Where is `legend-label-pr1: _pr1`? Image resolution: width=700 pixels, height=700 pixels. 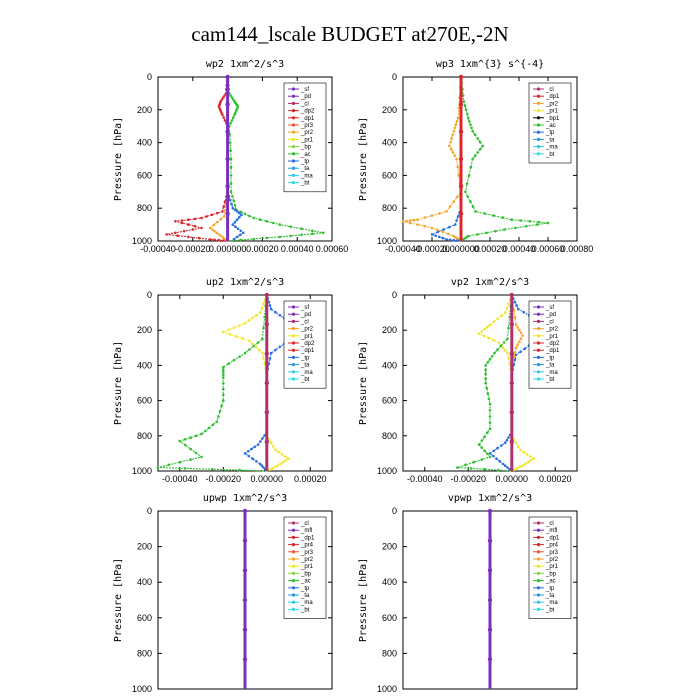 legend-label-pr1: _pr1 is located at coordinates (307, 567).